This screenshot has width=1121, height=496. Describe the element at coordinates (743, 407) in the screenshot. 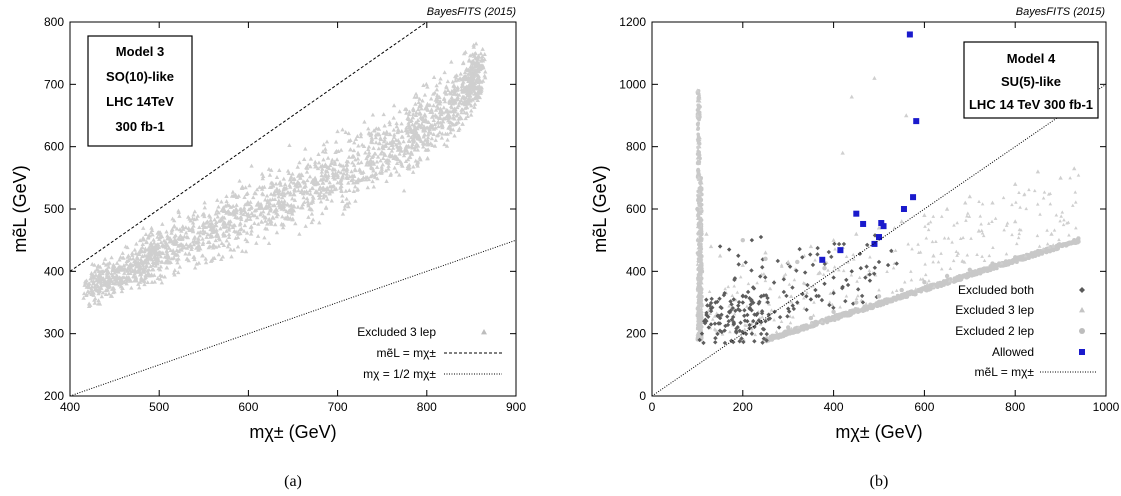

I see `x-tick-label-b: 200` at that location.